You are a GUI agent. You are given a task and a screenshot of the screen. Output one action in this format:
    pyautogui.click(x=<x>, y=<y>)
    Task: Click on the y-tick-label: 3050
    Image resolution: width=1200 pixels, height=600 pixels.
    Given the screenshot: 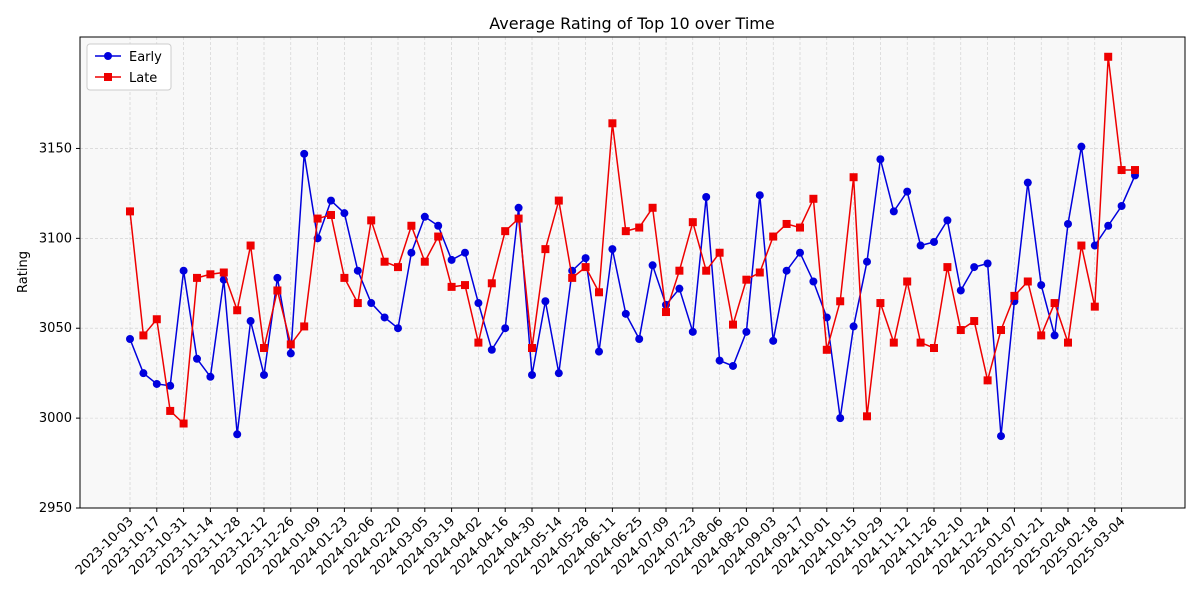 What is the action you would take?
    pyautogui.click(x=55, y=328)
    